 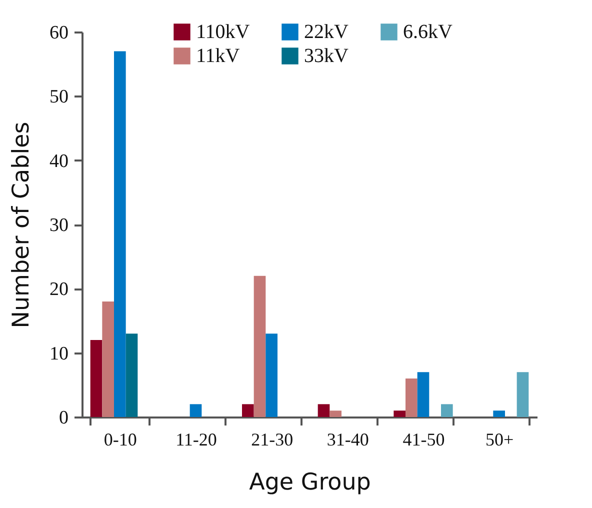 What do you see at coordinates (59, 225) in the screenshot?
I see `y-tick-label: 30` at bounding box center [59, 225].